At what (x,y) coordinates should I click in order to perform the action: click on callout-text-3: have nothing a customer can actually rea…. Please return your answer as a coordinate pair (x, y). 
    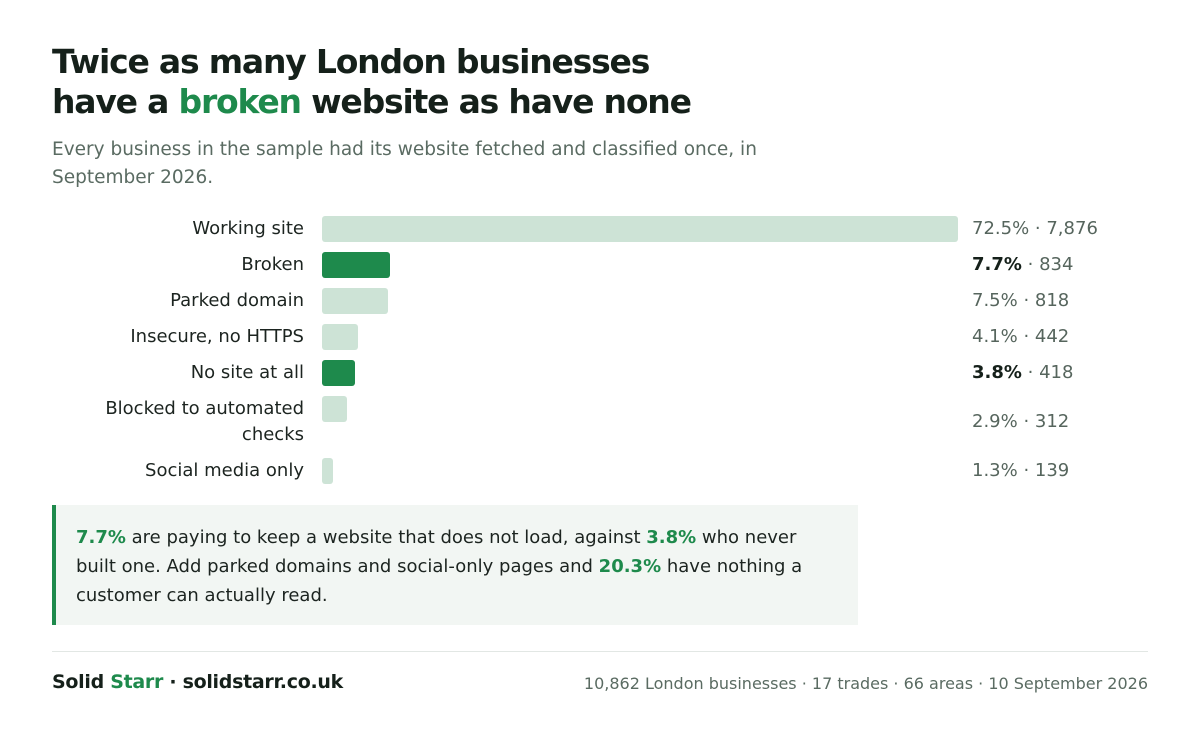
    Looking at the image, I should click on (439, 581).